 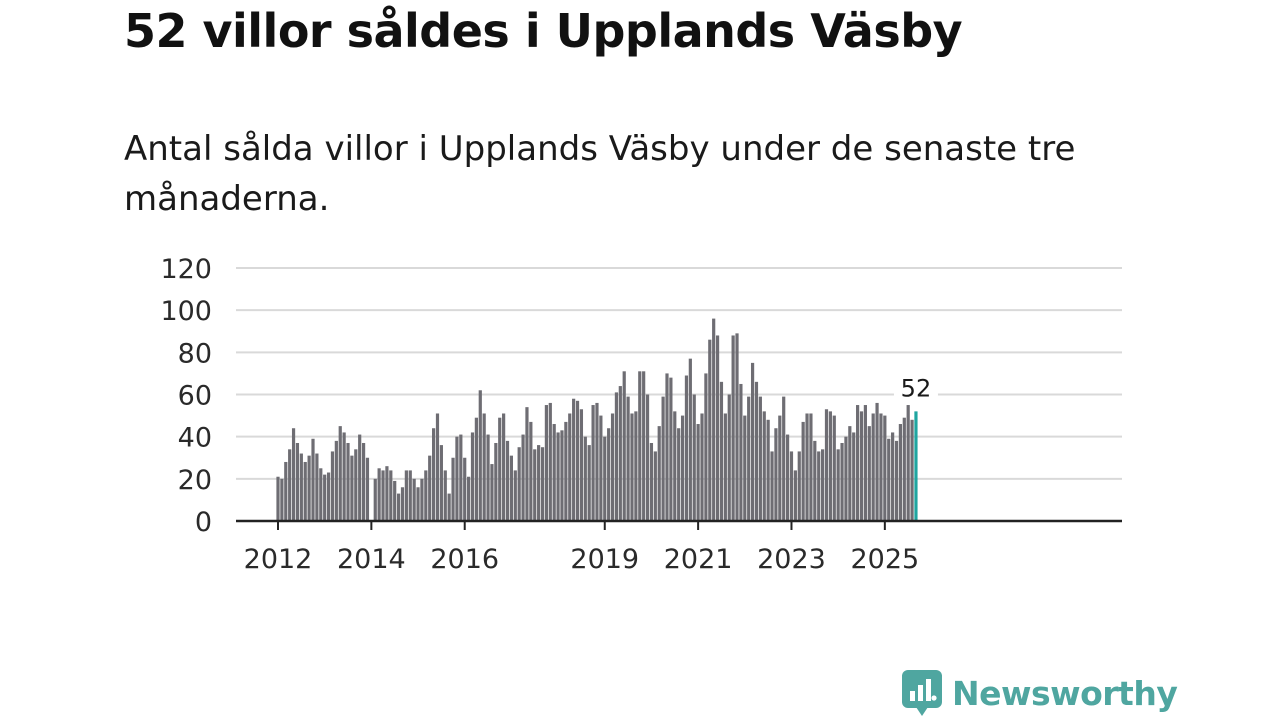 I want to click on x-tick-label: 2012, so click(x=278, y=559).